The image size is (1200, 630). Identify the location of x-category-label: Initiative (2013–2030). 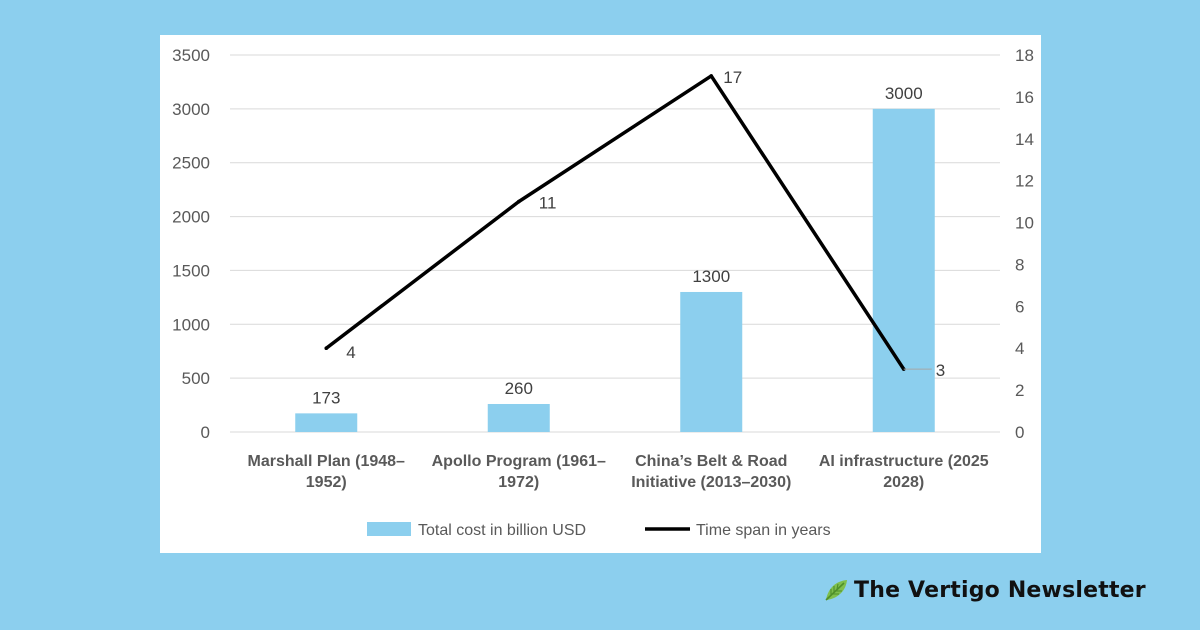
(711, 482).